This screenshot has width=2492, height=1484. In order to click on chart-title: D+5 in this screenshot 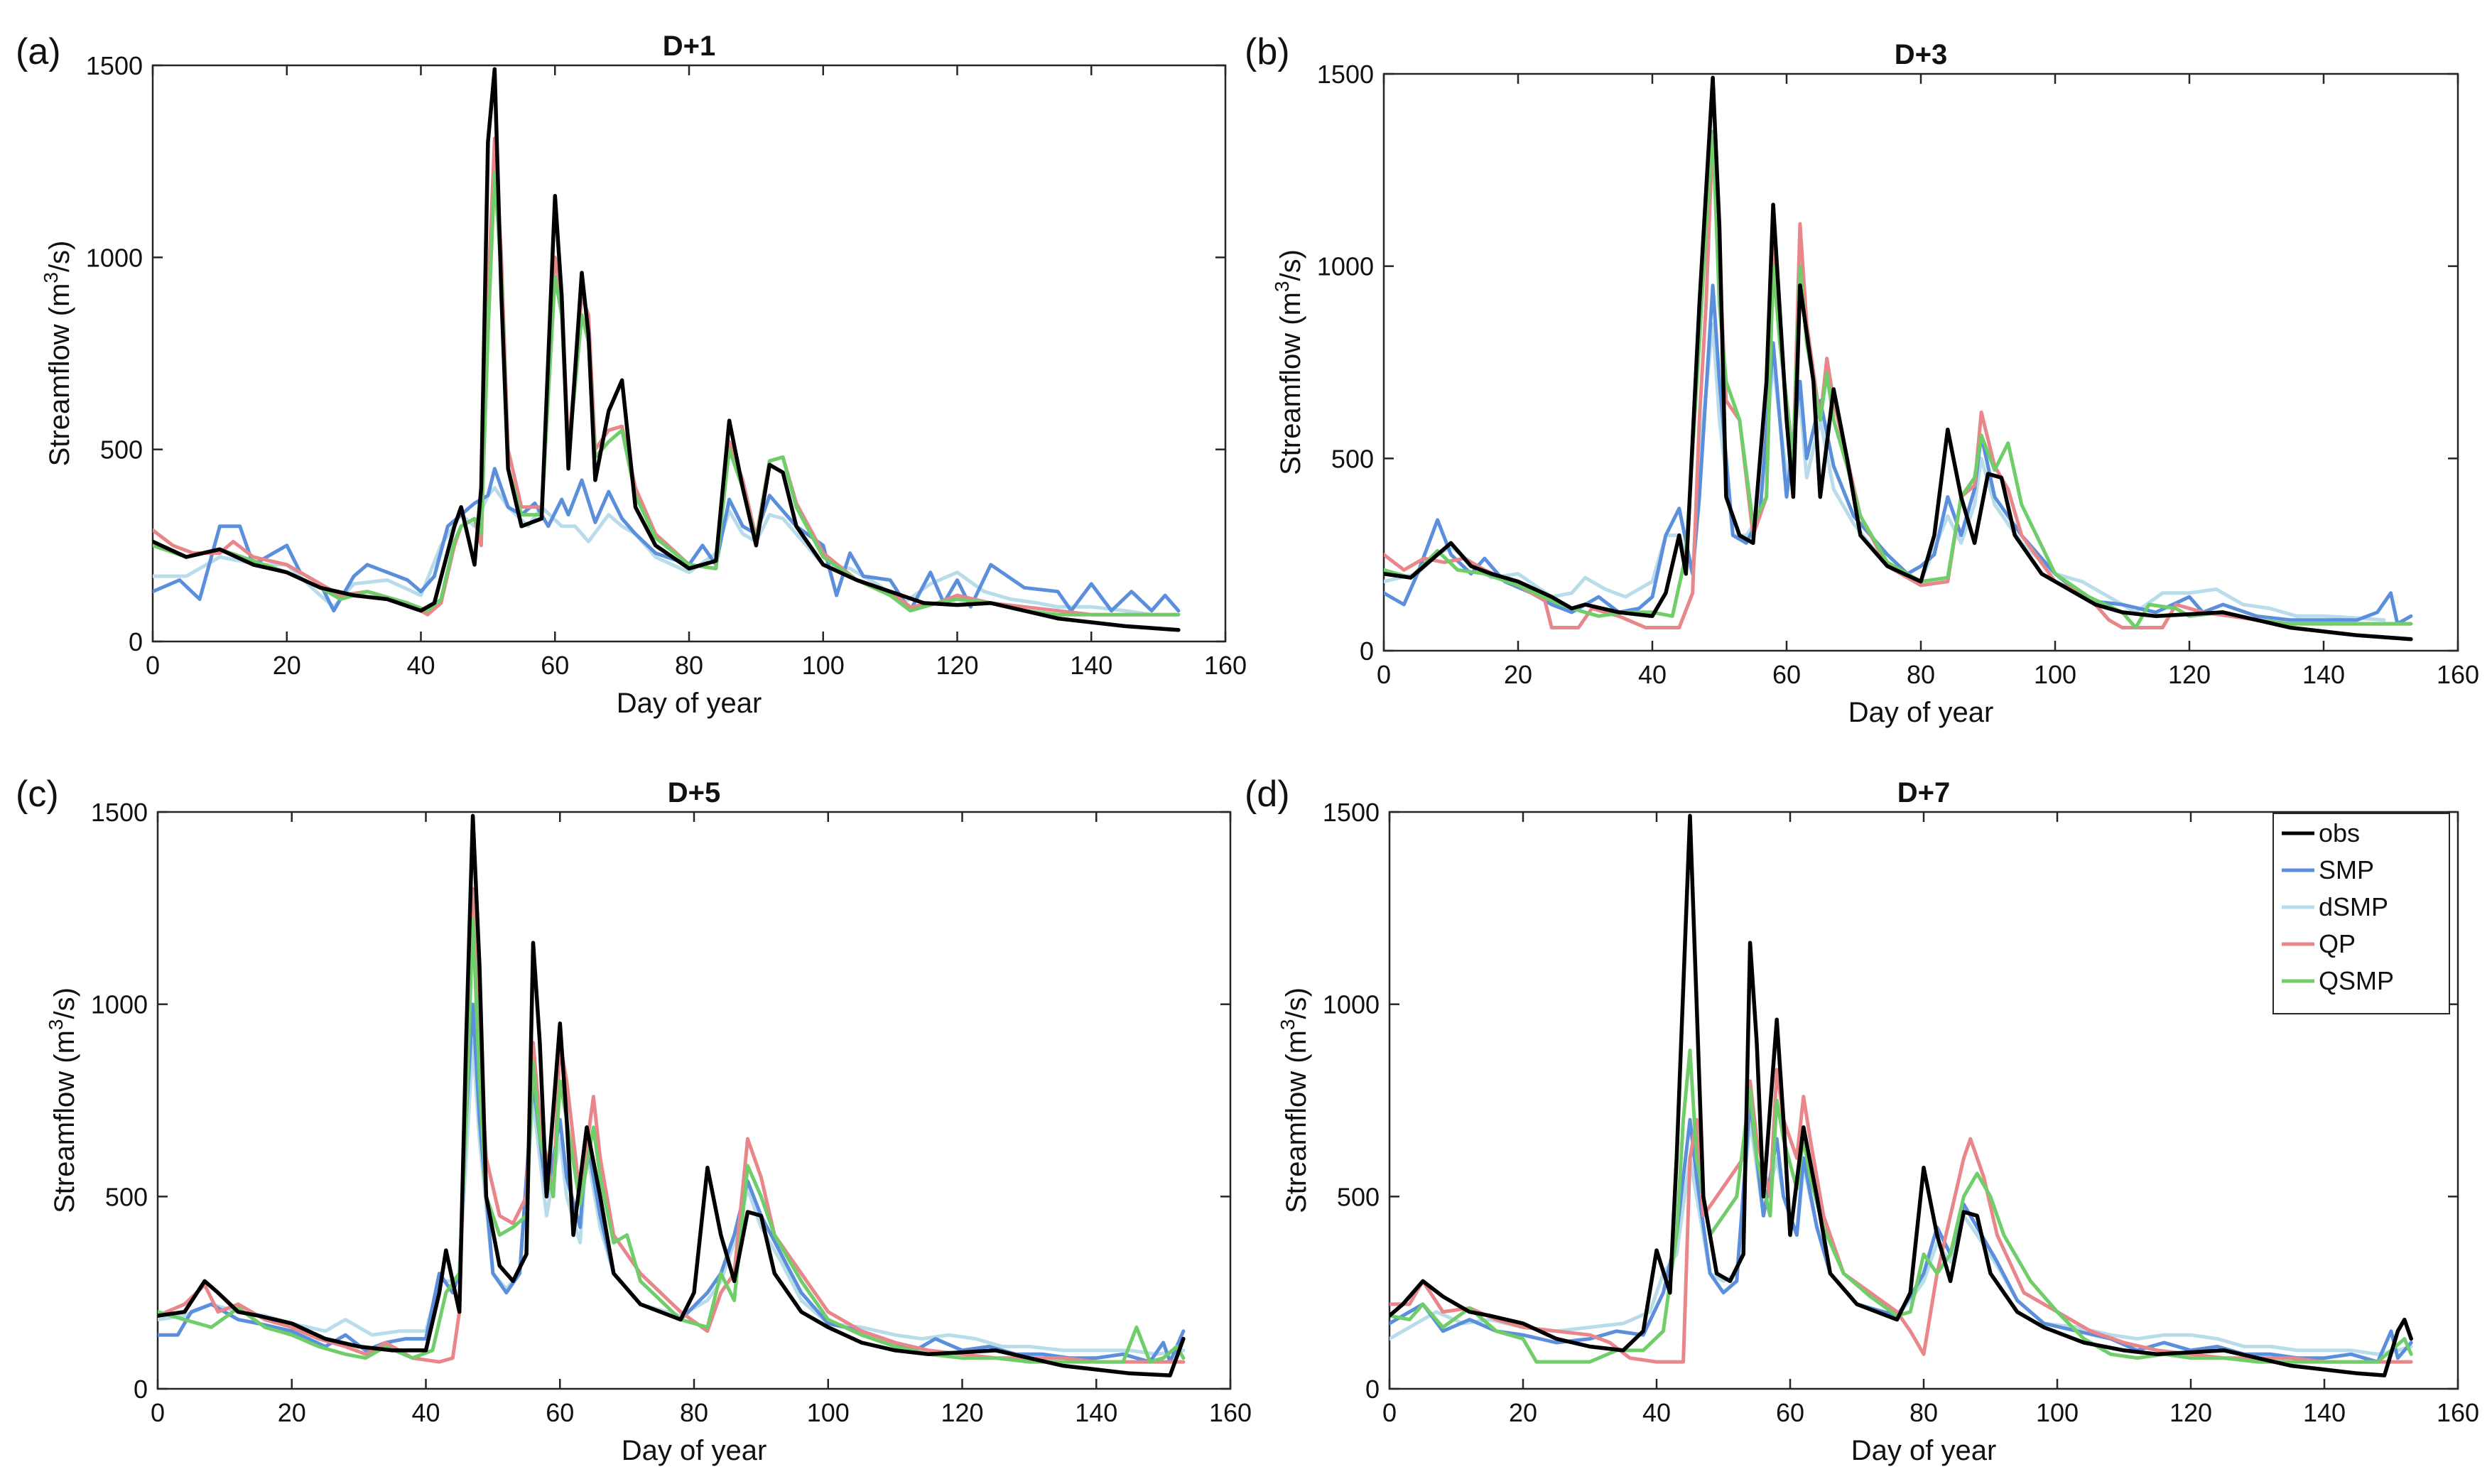, I will do `click(694, 792)`.